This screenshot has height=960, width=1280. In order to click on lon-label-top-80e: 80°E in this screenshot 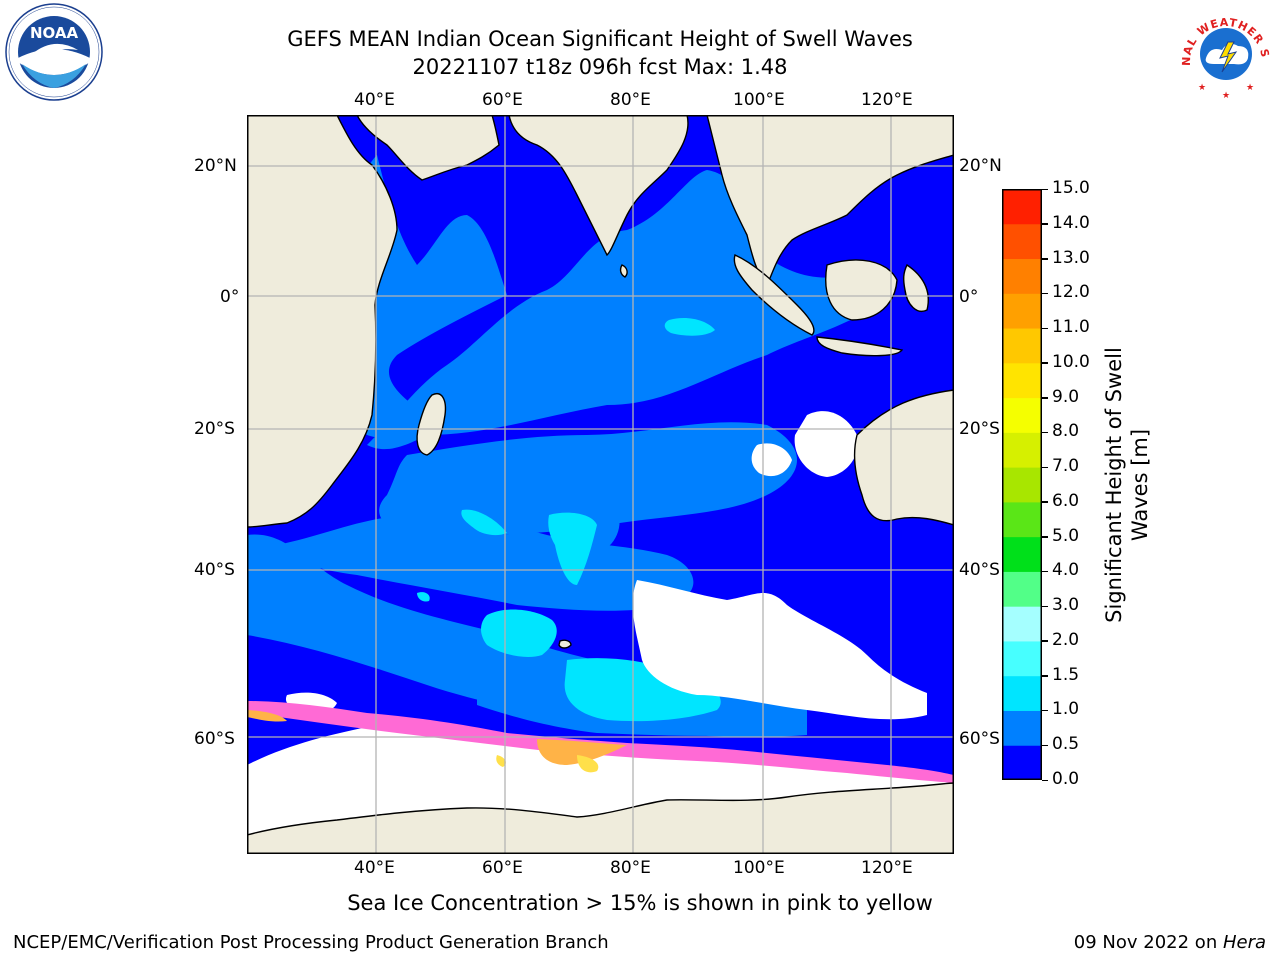, I will do `click(630, 100)`.